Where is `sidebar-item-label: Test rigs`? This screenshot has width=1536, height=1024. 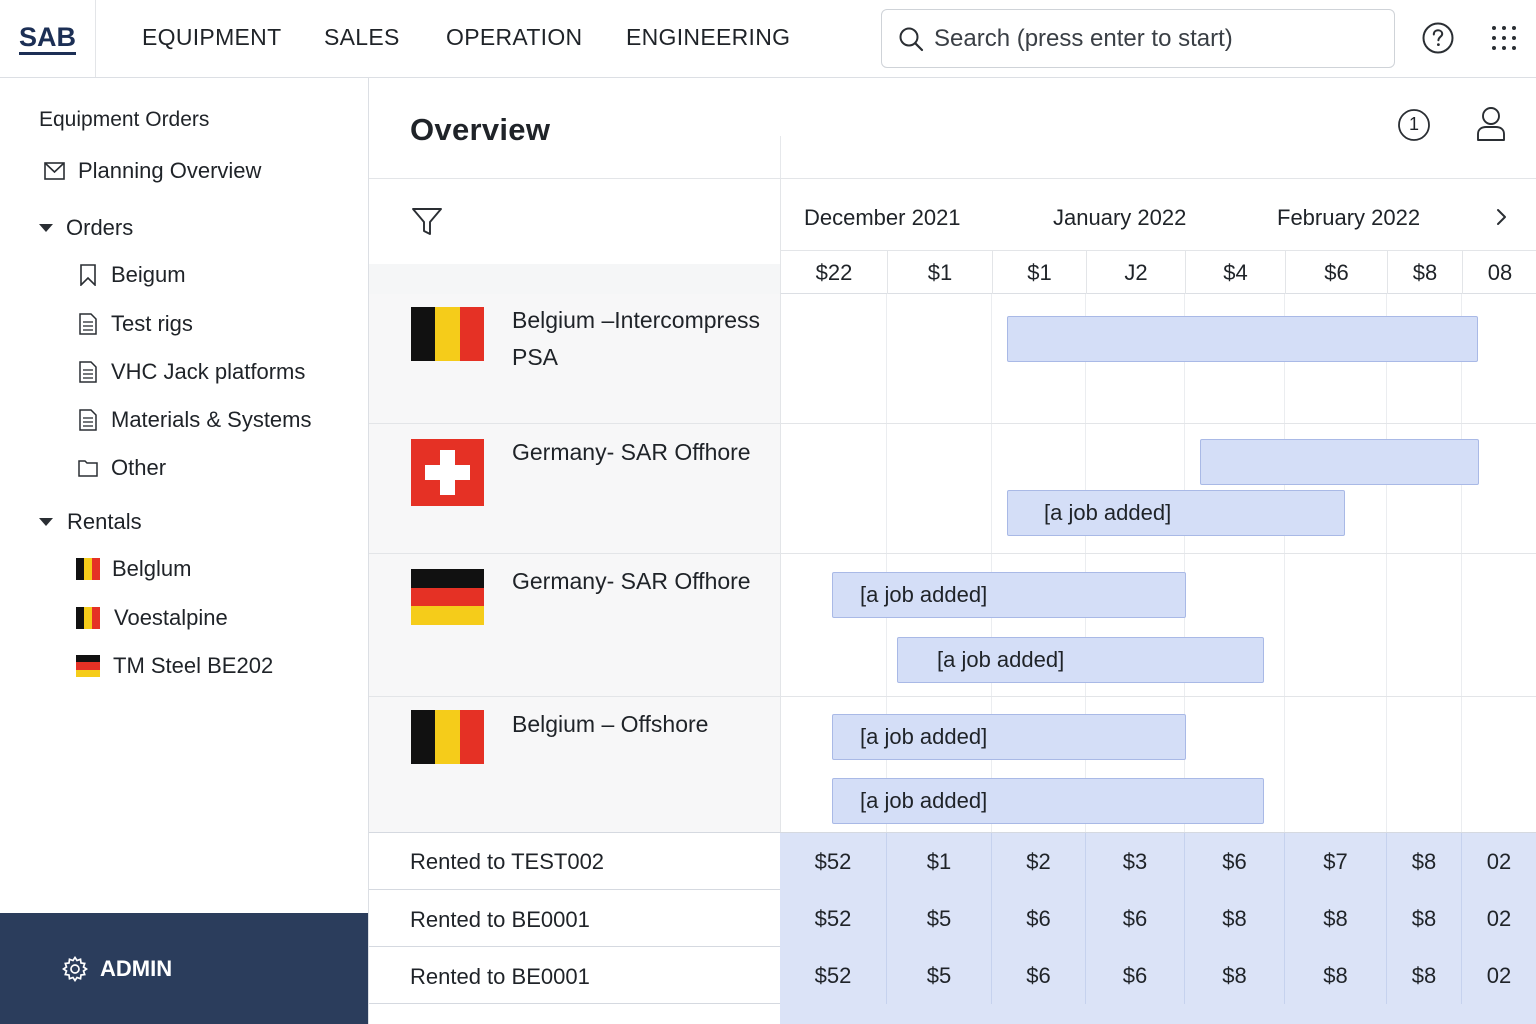 sidebar-item-label: Test rigs is located at coordinates (152, 323).